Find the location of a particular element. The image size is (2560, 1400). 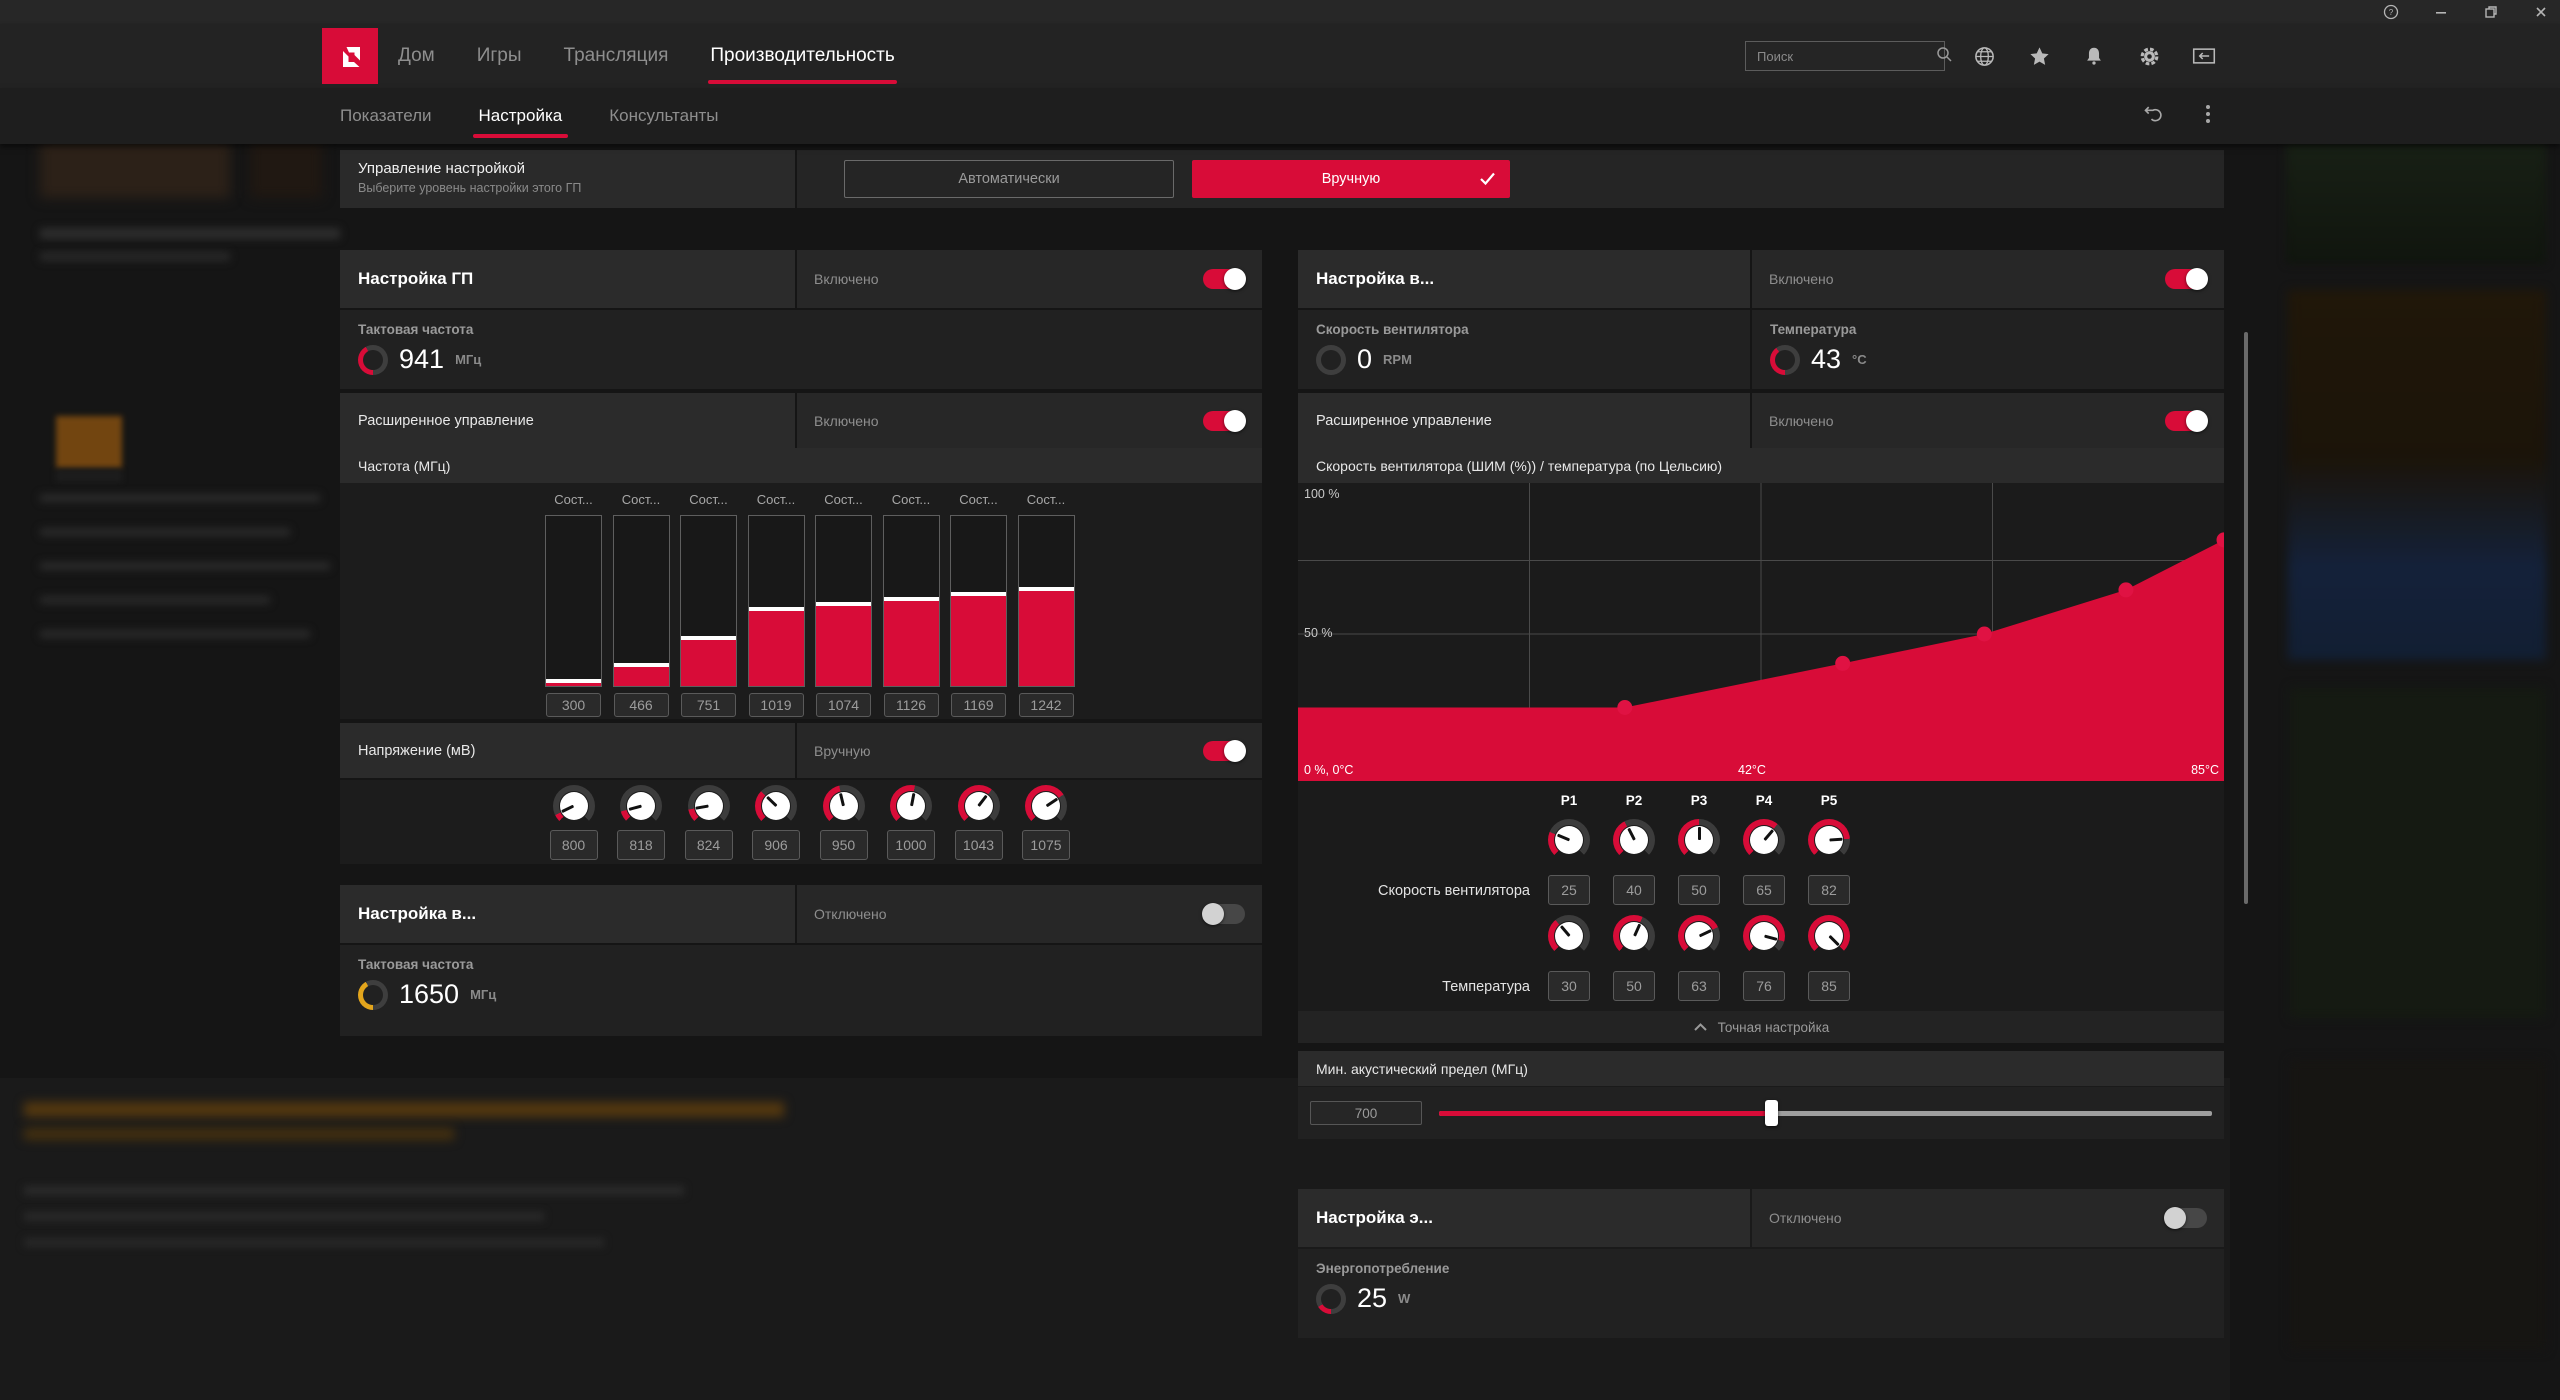

scrollbar is located at coordinates (2246, 618).